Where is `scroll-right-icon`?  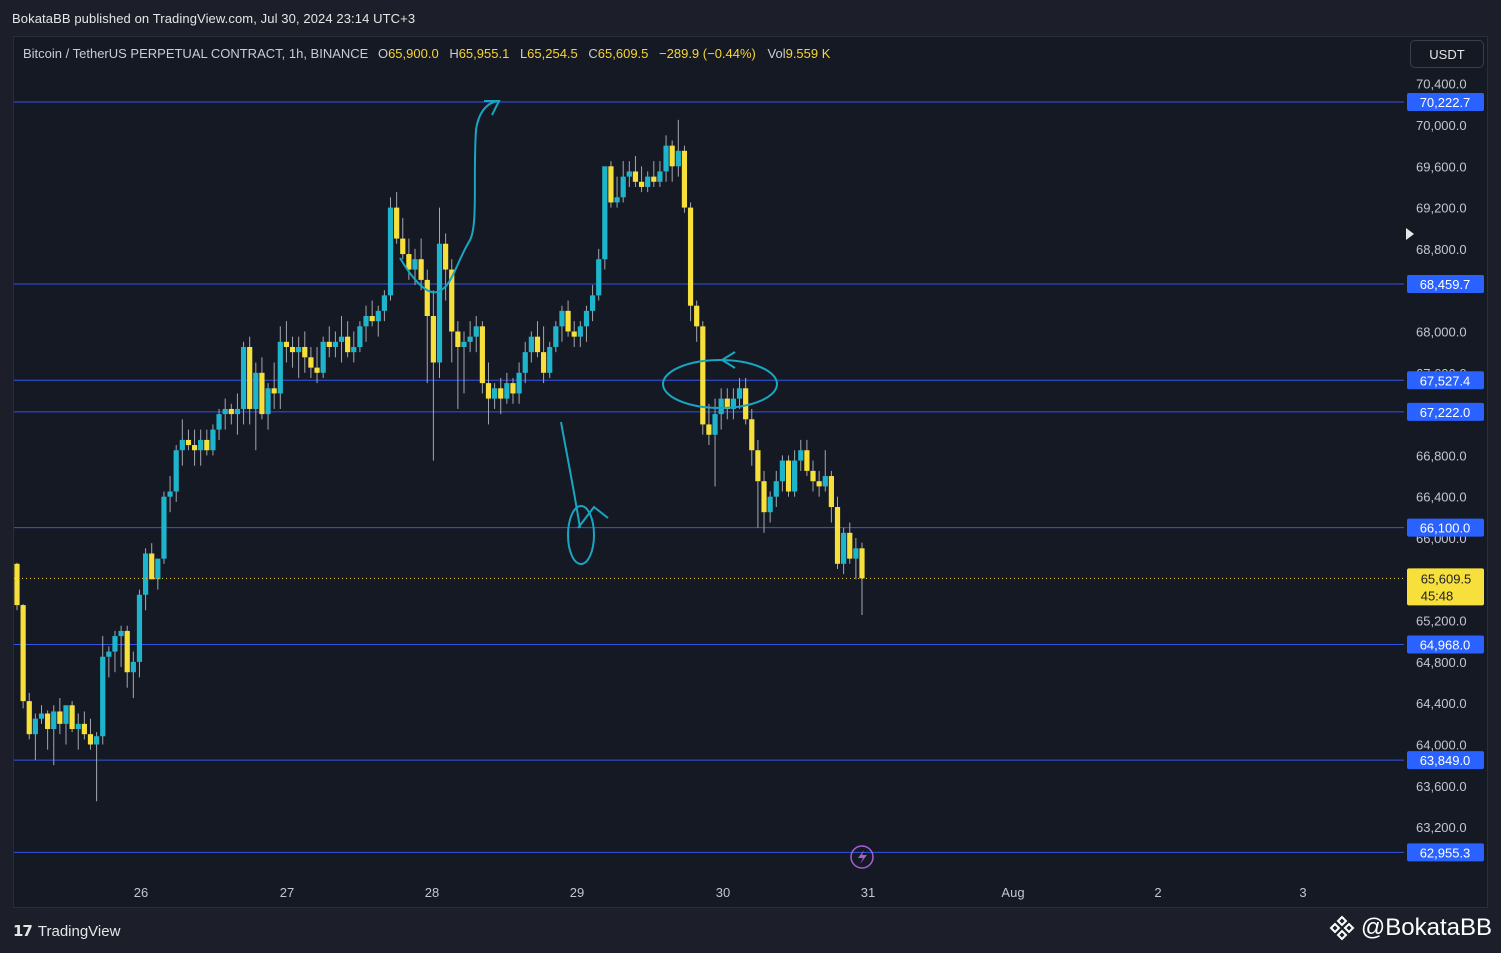 scroll-right-icon is located at coordinates (1410, 234).